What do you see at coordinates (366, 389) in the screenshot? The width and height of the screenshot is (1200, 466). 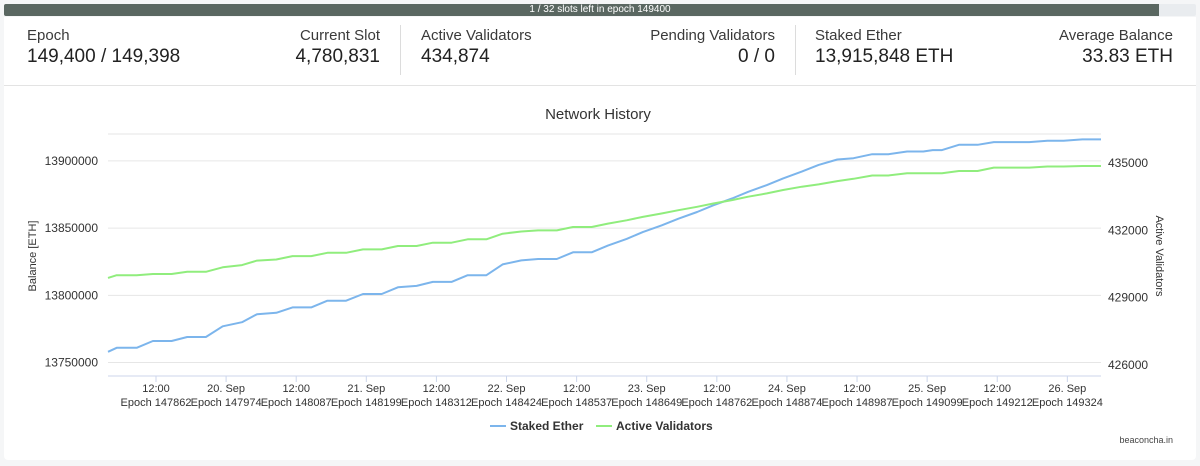 I see `x-tick-label: 21. Sep` at bounding box center [366, 389].